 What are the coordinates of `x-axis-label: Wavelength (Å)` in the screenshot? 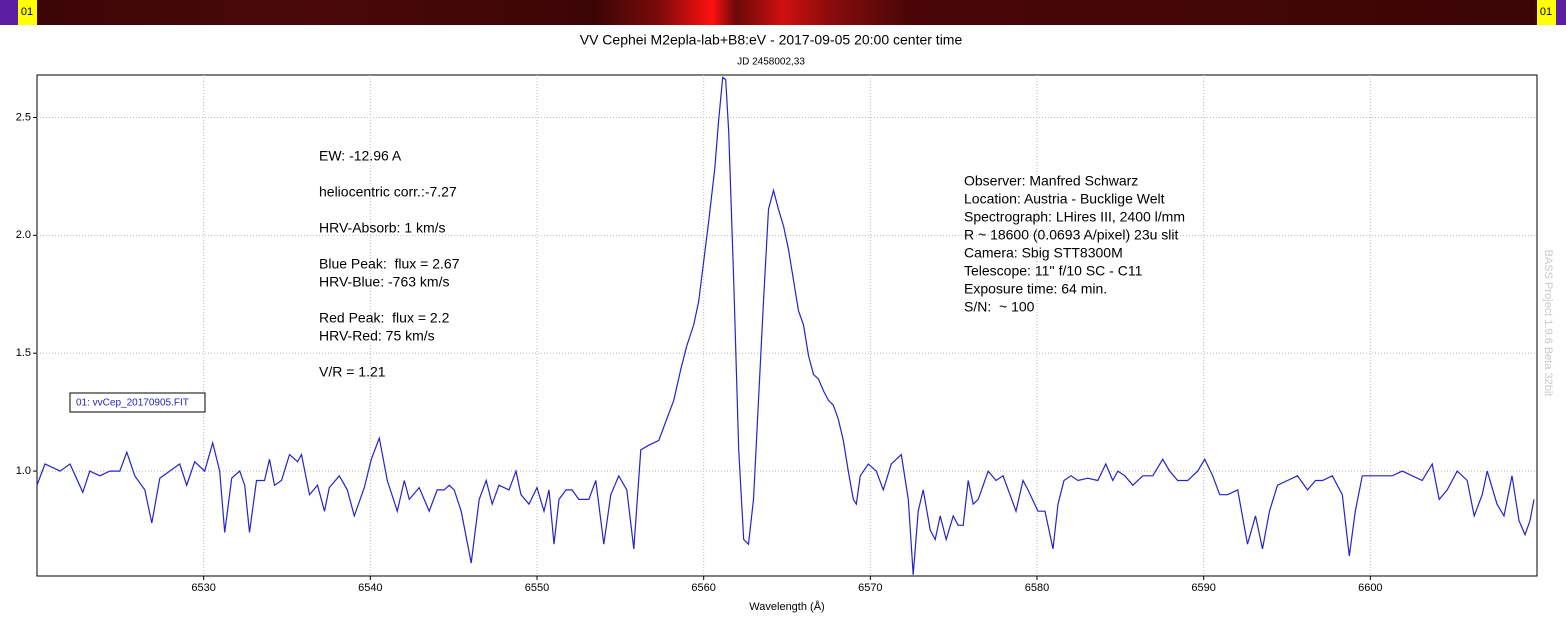 It's located at (786, 606).